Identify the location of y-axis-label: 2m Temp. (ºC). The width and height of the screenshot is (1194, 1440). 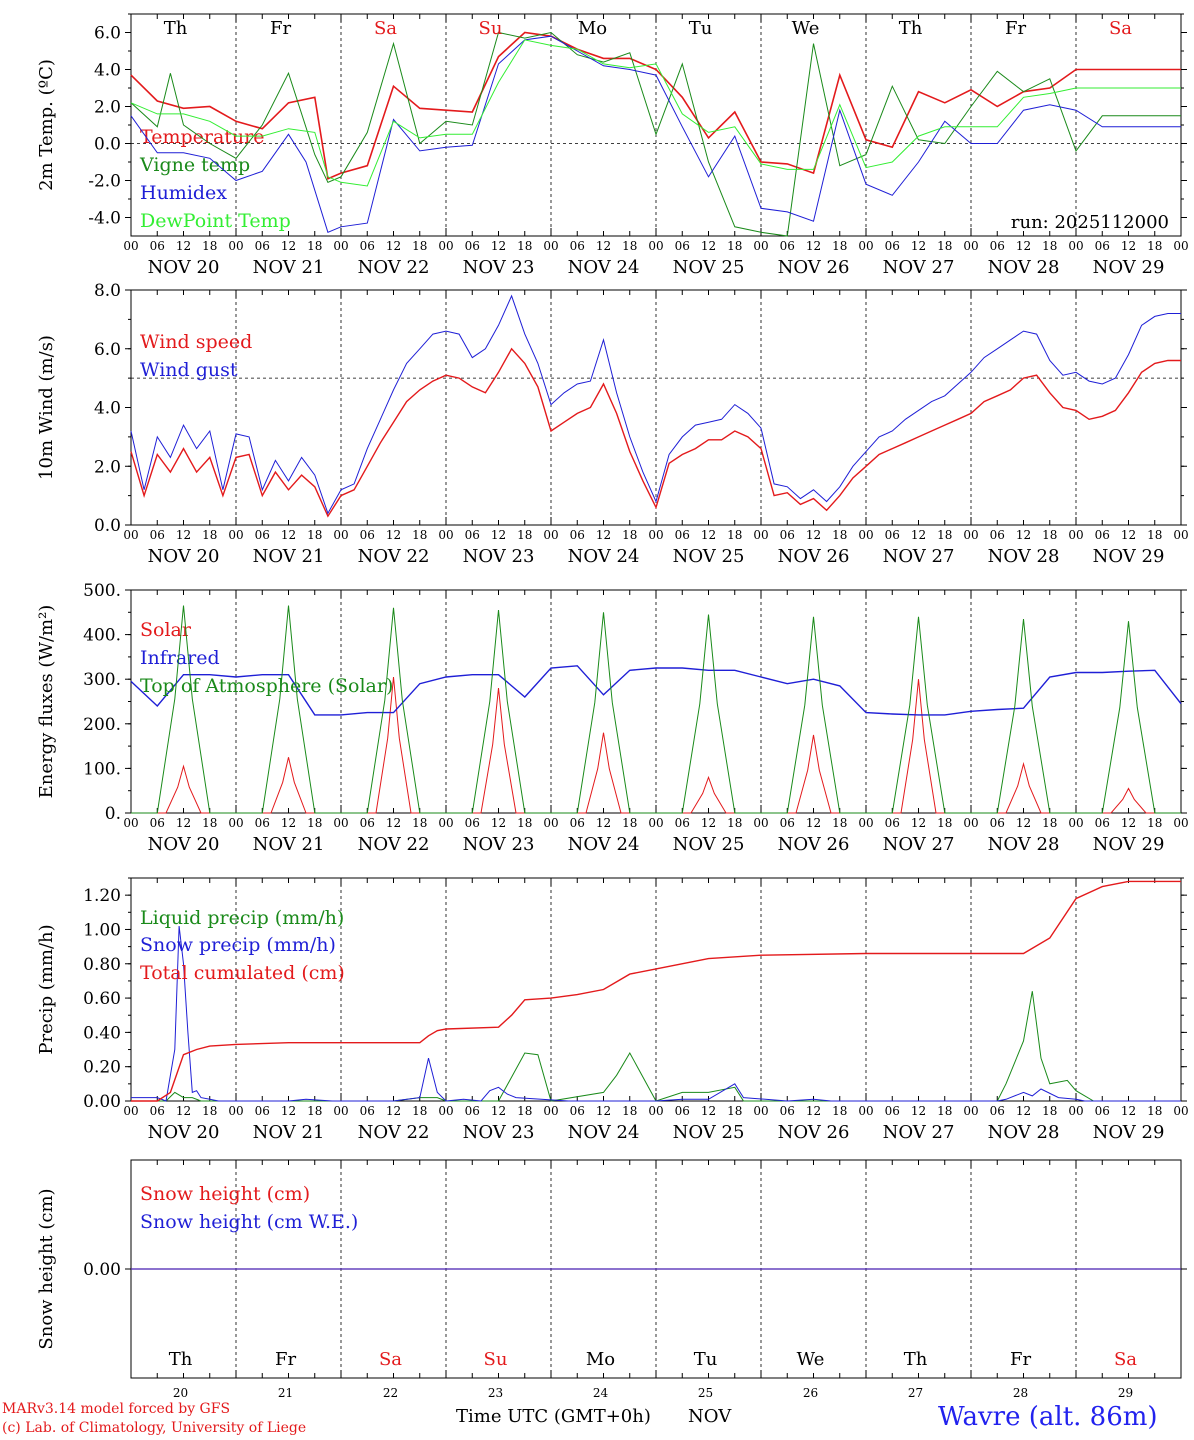
(46, 125).